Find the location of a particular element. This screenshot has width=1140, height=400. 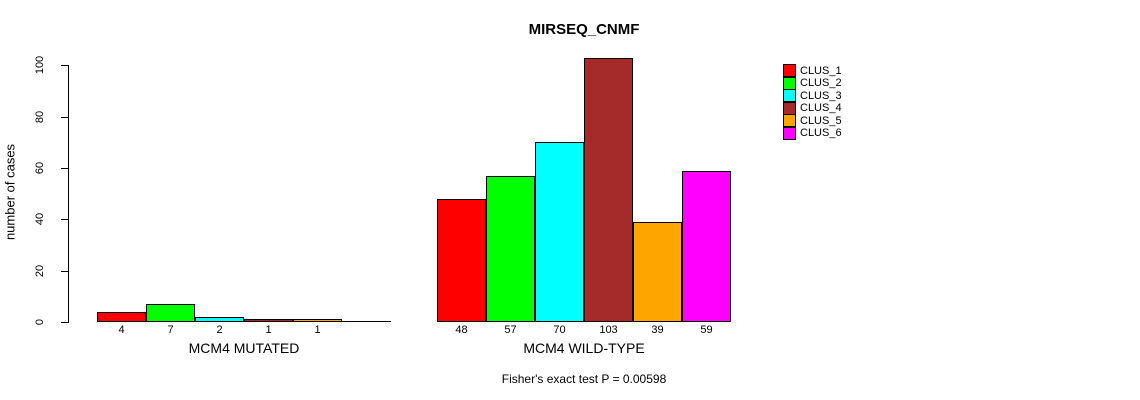

bar-value-label: 57 is located at coordinates (510, 330).